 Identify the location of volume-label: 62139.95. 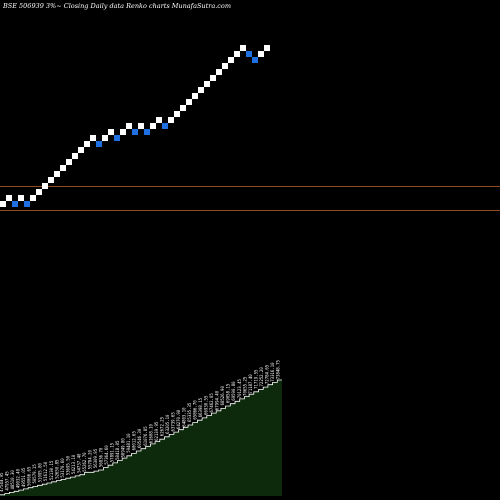
(156, 431).